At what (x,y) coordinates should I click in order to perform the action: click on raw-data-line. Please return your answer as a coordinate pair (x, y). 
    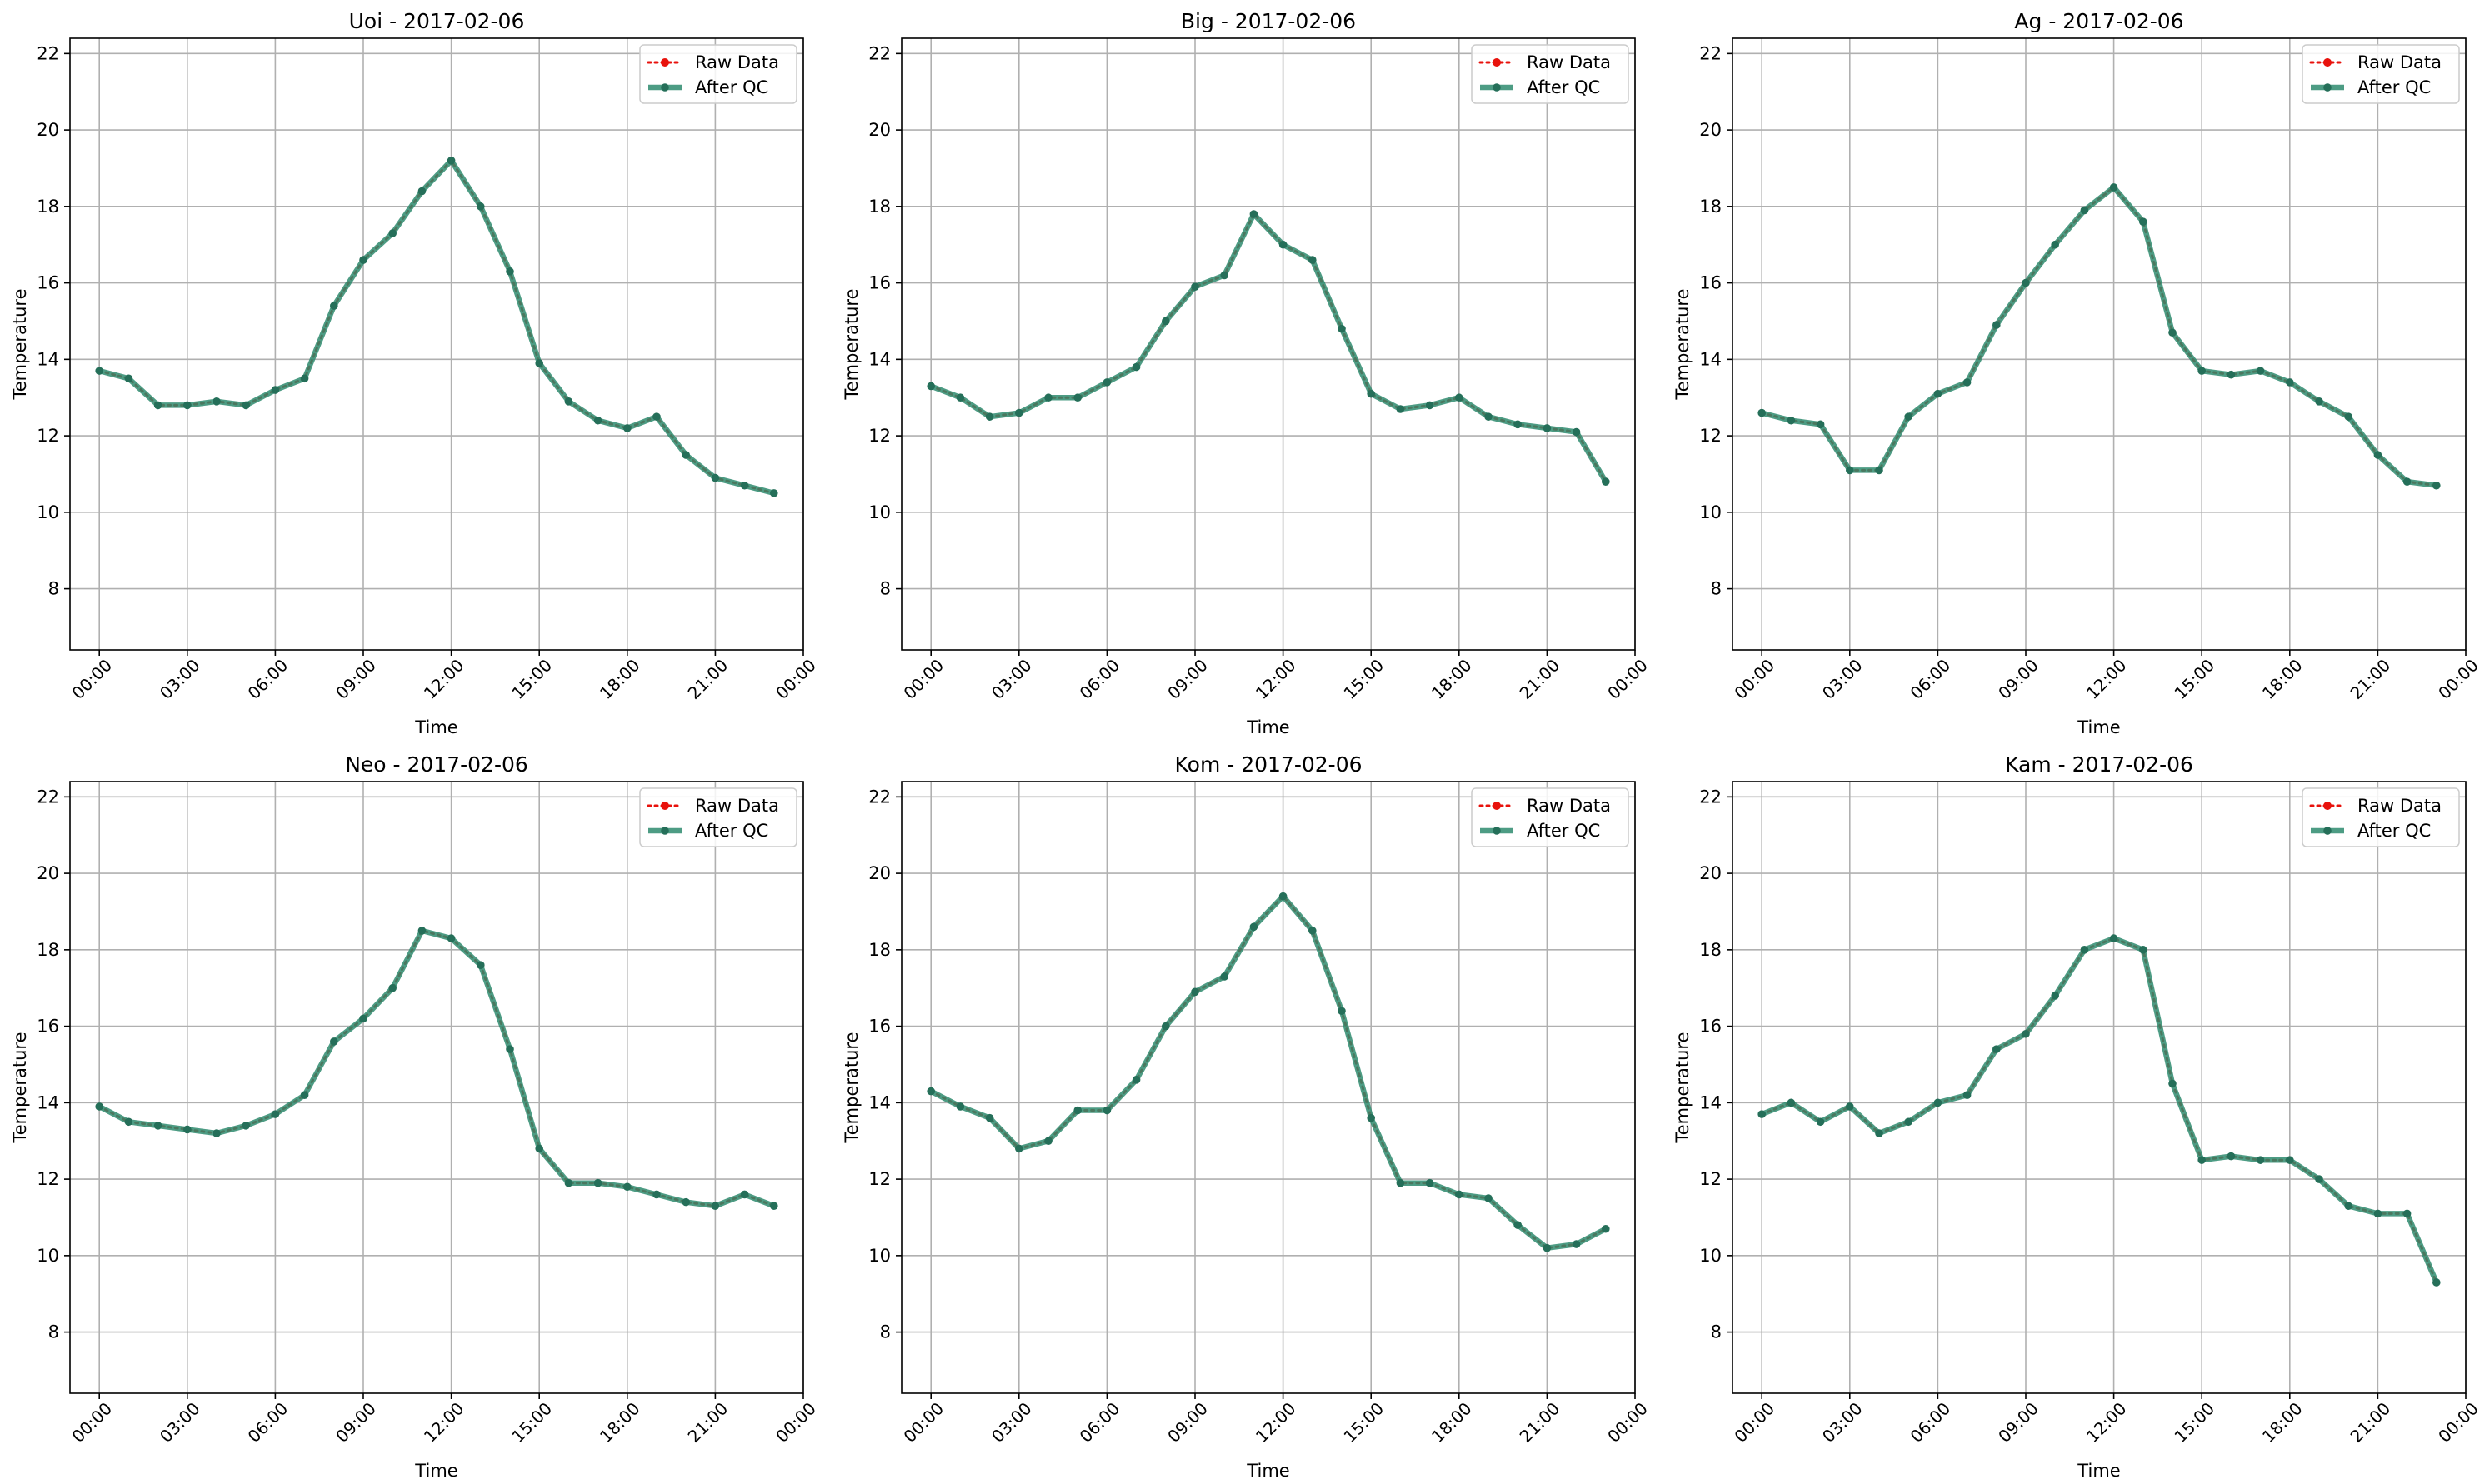
    Looking at the image, I should click on (1268, 347).